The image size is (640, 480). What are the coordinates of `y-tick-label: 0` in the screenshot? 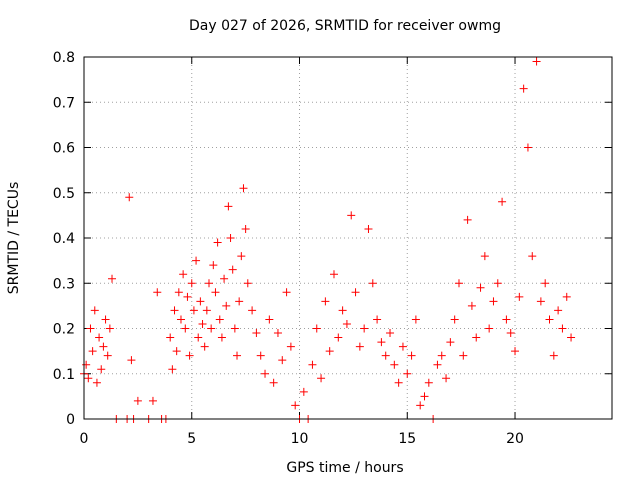 It's located at (70, 420).